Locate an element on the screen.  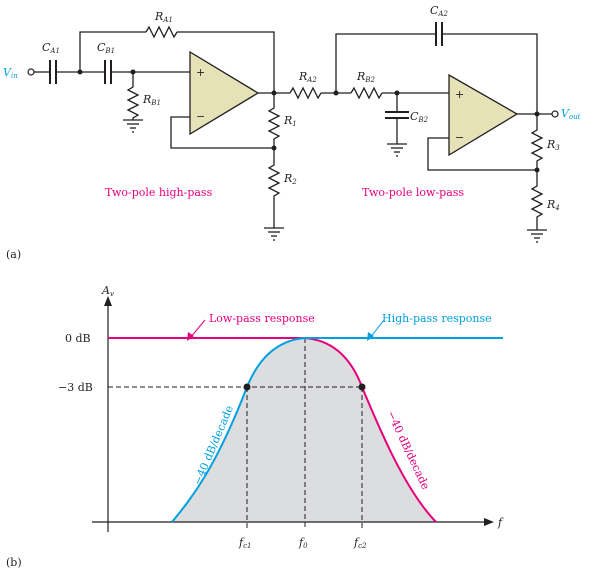
tick-fc2: fc2 is located at coordinates (360, 543).